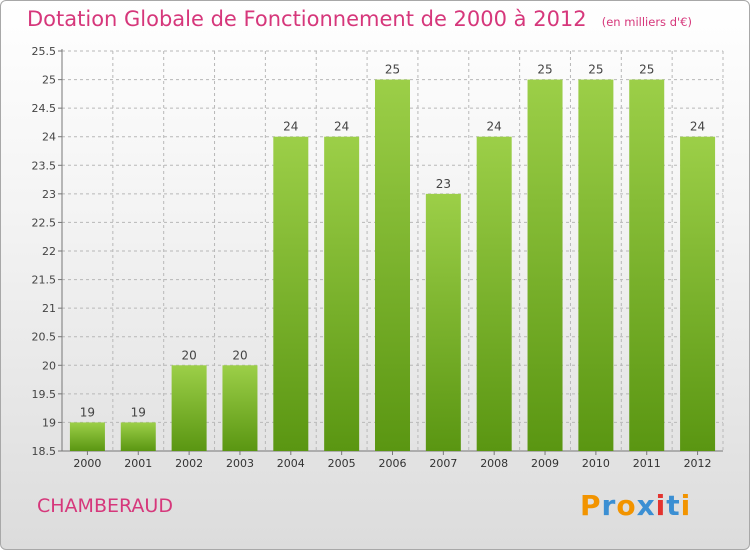 Image resolution: width=750 pixels, height=550 pixels. What do you see at coordinates (626, 505) in the screenshot?
I see `logo-letter: o` at bounding box center [626, 505].